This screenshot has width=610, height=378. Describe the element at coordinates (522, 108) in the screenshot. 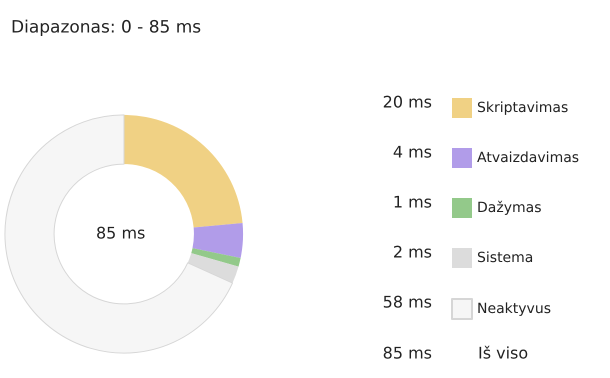

I see `legend-label: Skriptavimas` at that location.